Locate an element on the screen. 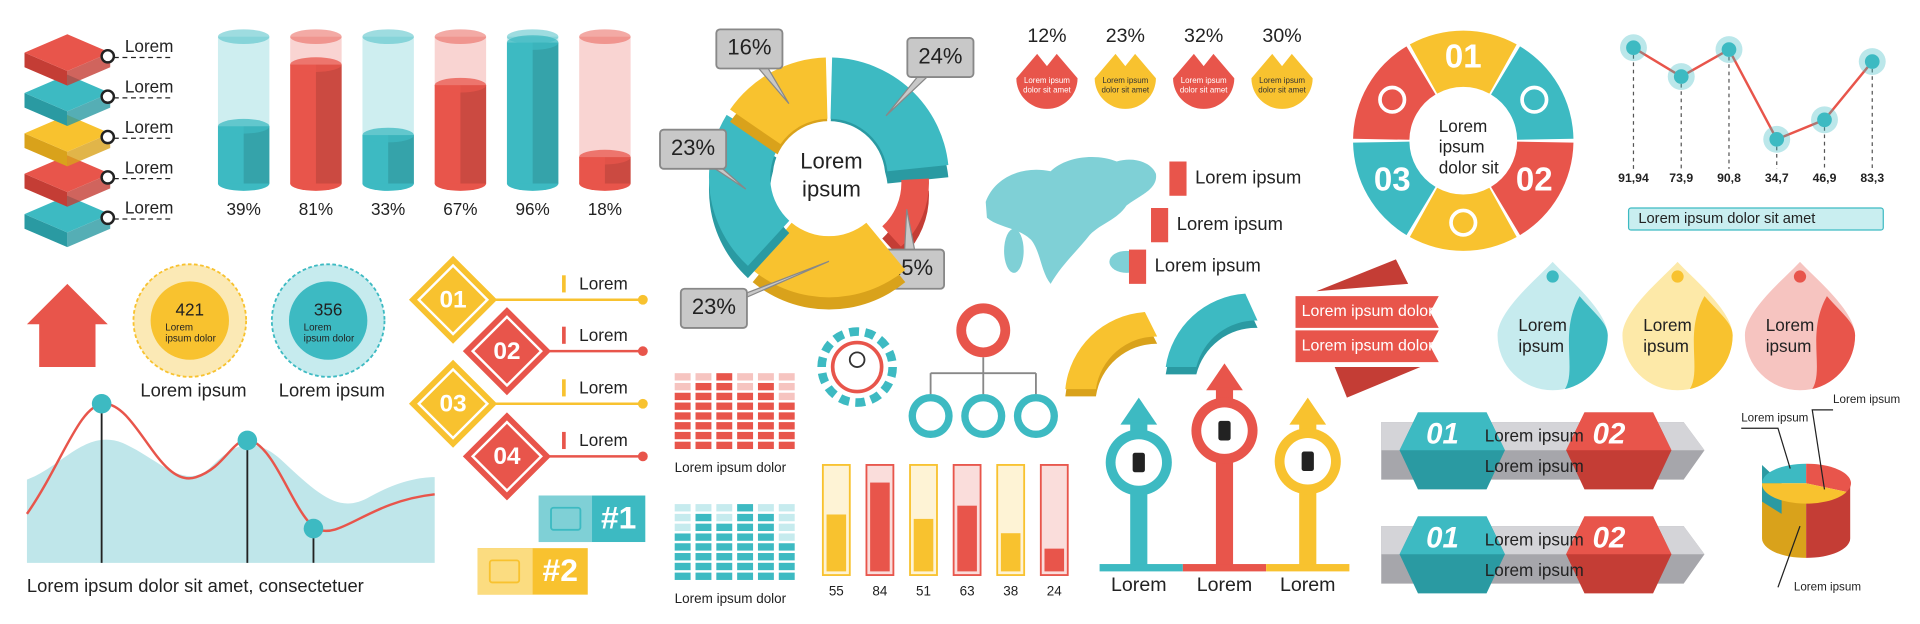  layer-label: Lorem is located at coordinates (149, 208).